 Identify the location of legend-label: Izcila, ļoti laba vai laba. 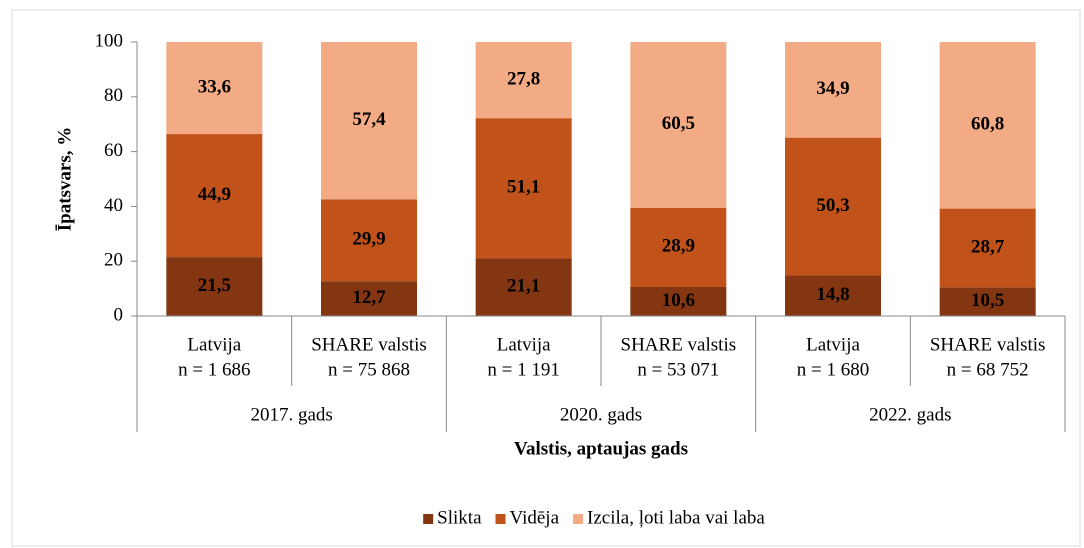
(676, 517).